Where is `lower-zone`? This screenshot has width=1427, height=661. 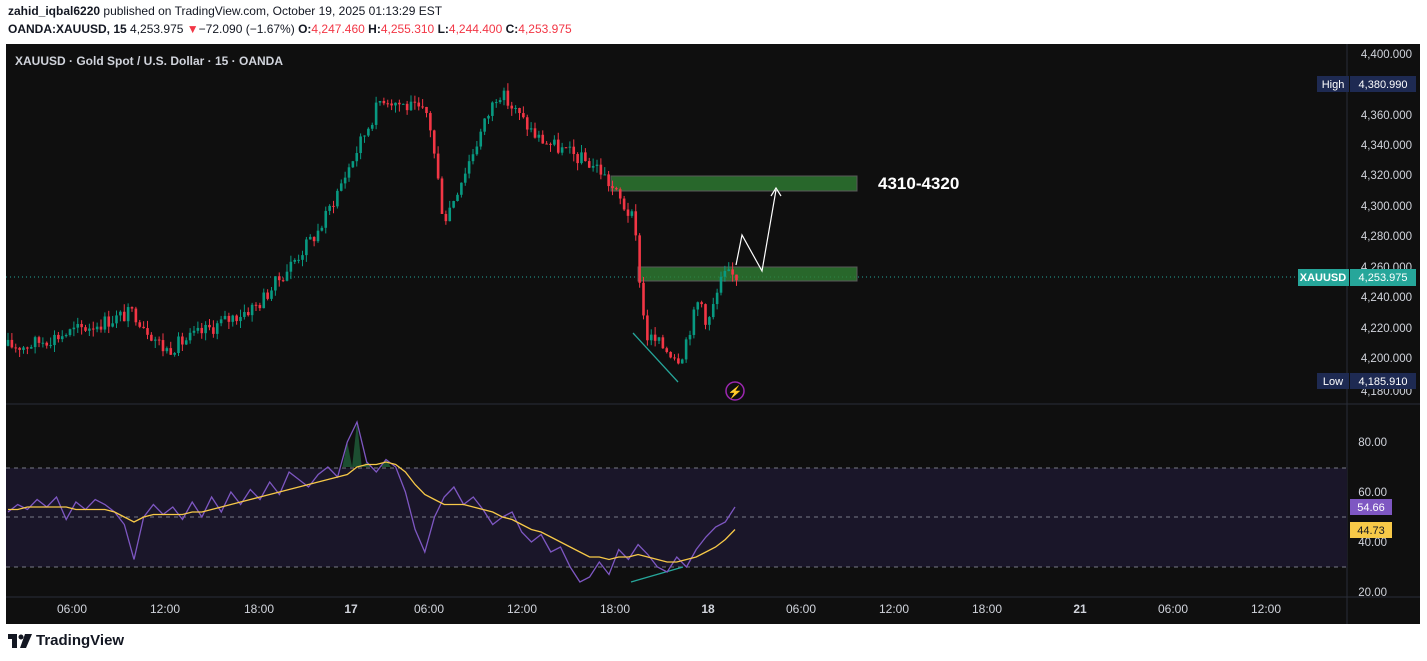
lower-zone is located at coordinates (747, 274).